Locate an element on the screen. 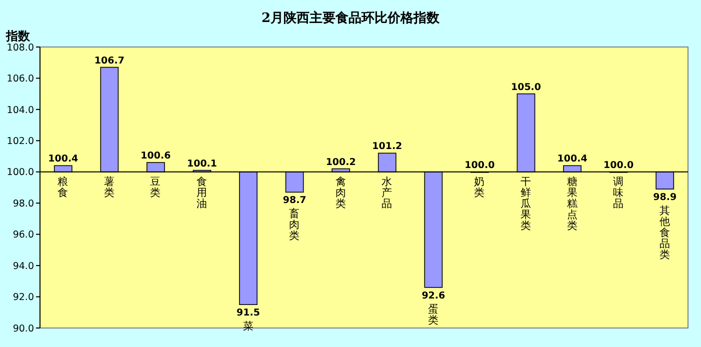 The image size is (701, 347). x-tick-label: 食用油 is located at coordinates (202, 193).